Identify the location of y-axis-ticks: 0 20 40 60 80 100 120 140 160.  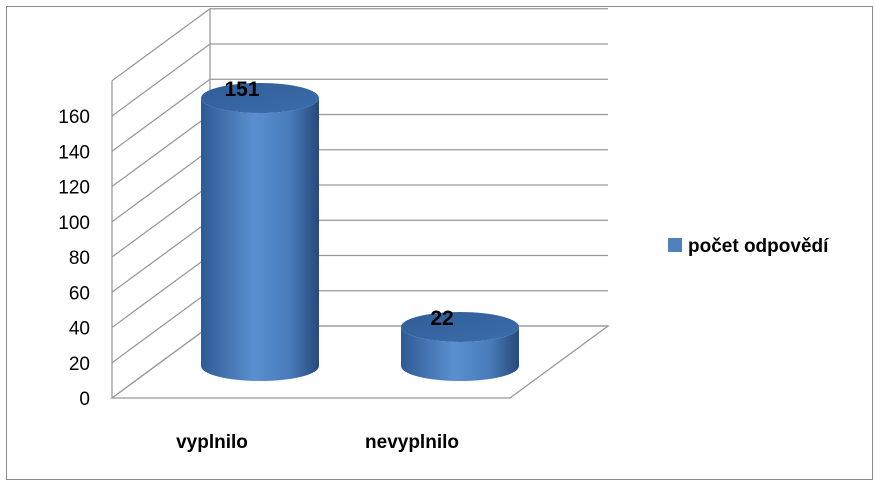
(74, 258).